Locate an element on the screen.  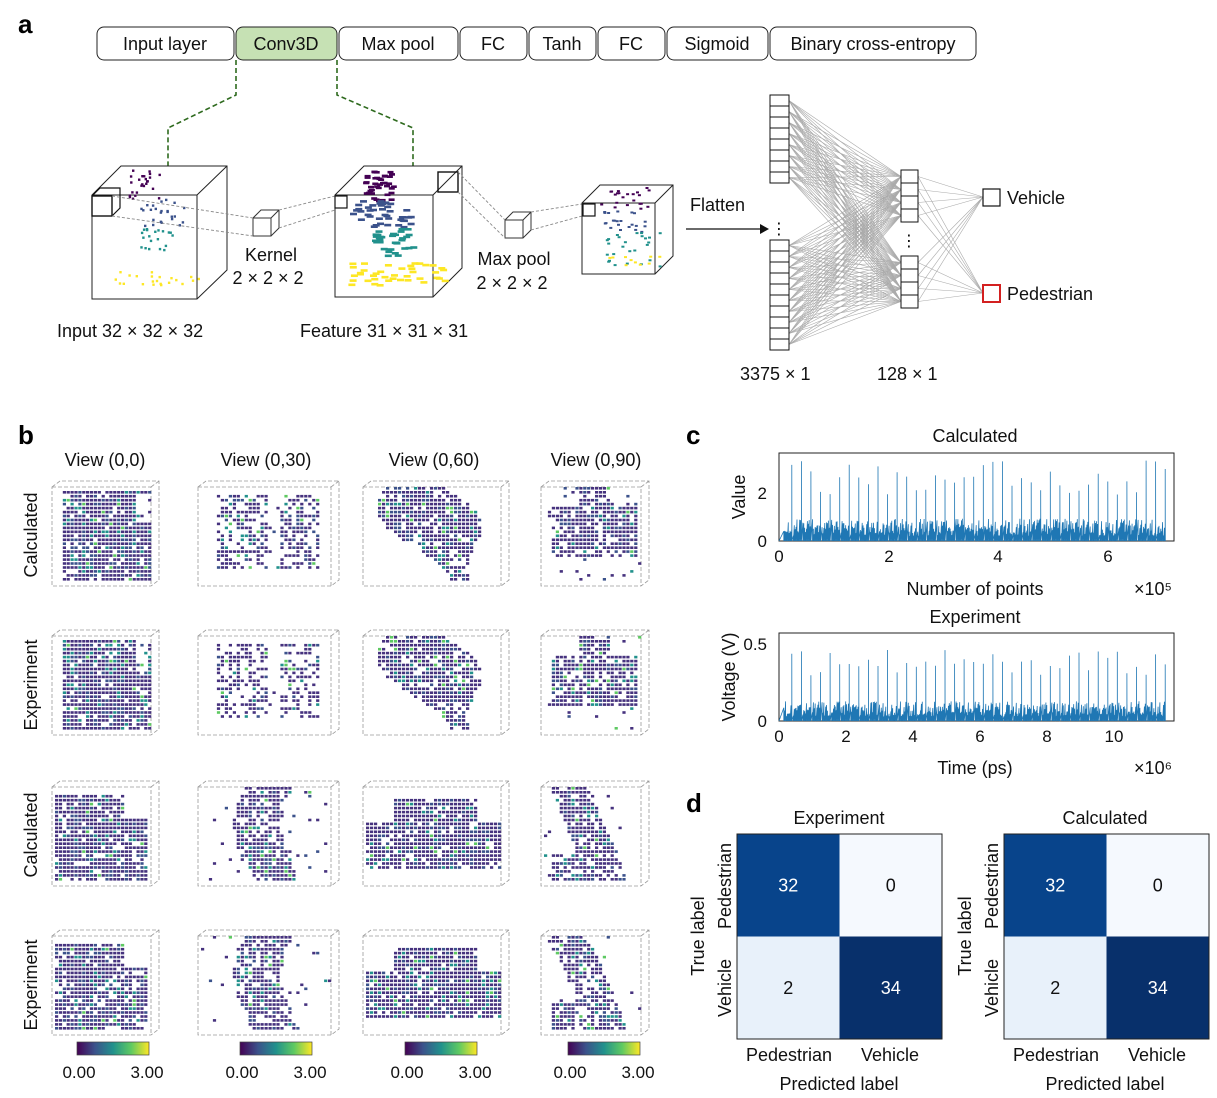
hidden-node is located at coordinates (909, 215).